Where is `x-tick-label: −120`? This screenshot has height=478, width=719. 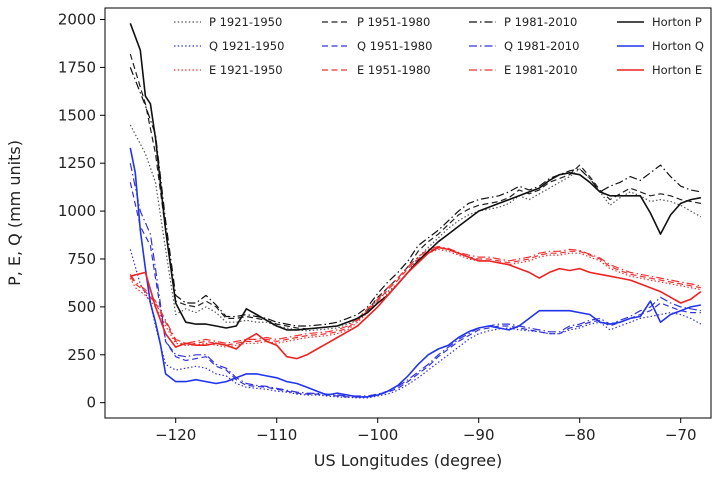
x-tick-label: −120 is located at coordinates (175, 435).